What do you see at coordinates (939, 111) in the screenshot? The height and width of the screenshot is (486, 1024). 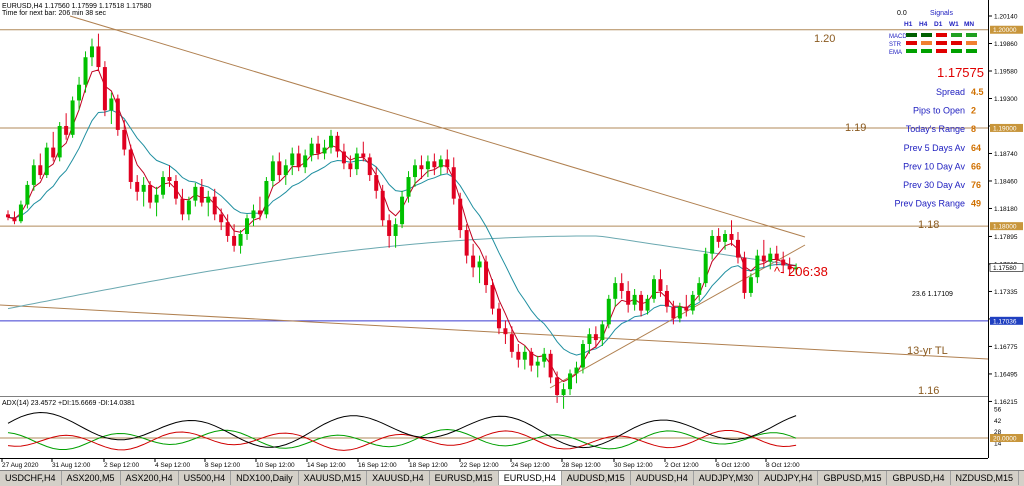 I see `info-label: Pips to Open` at bounding box center [939, 111].